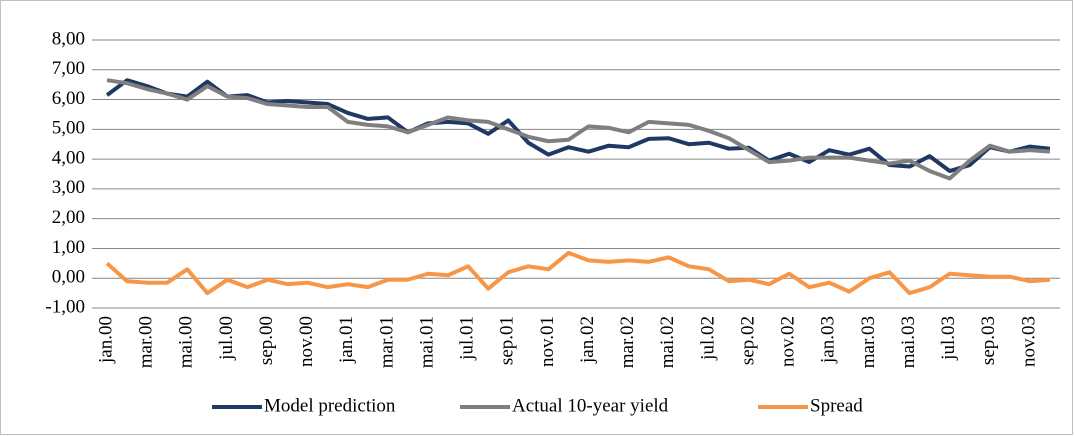 The width and height of the screenshot is (1074, 436). What do you see at coordinates (386, 342) in the screenshot?
I see `x-tick-label: mar.01` at bounding box center [386, 342].